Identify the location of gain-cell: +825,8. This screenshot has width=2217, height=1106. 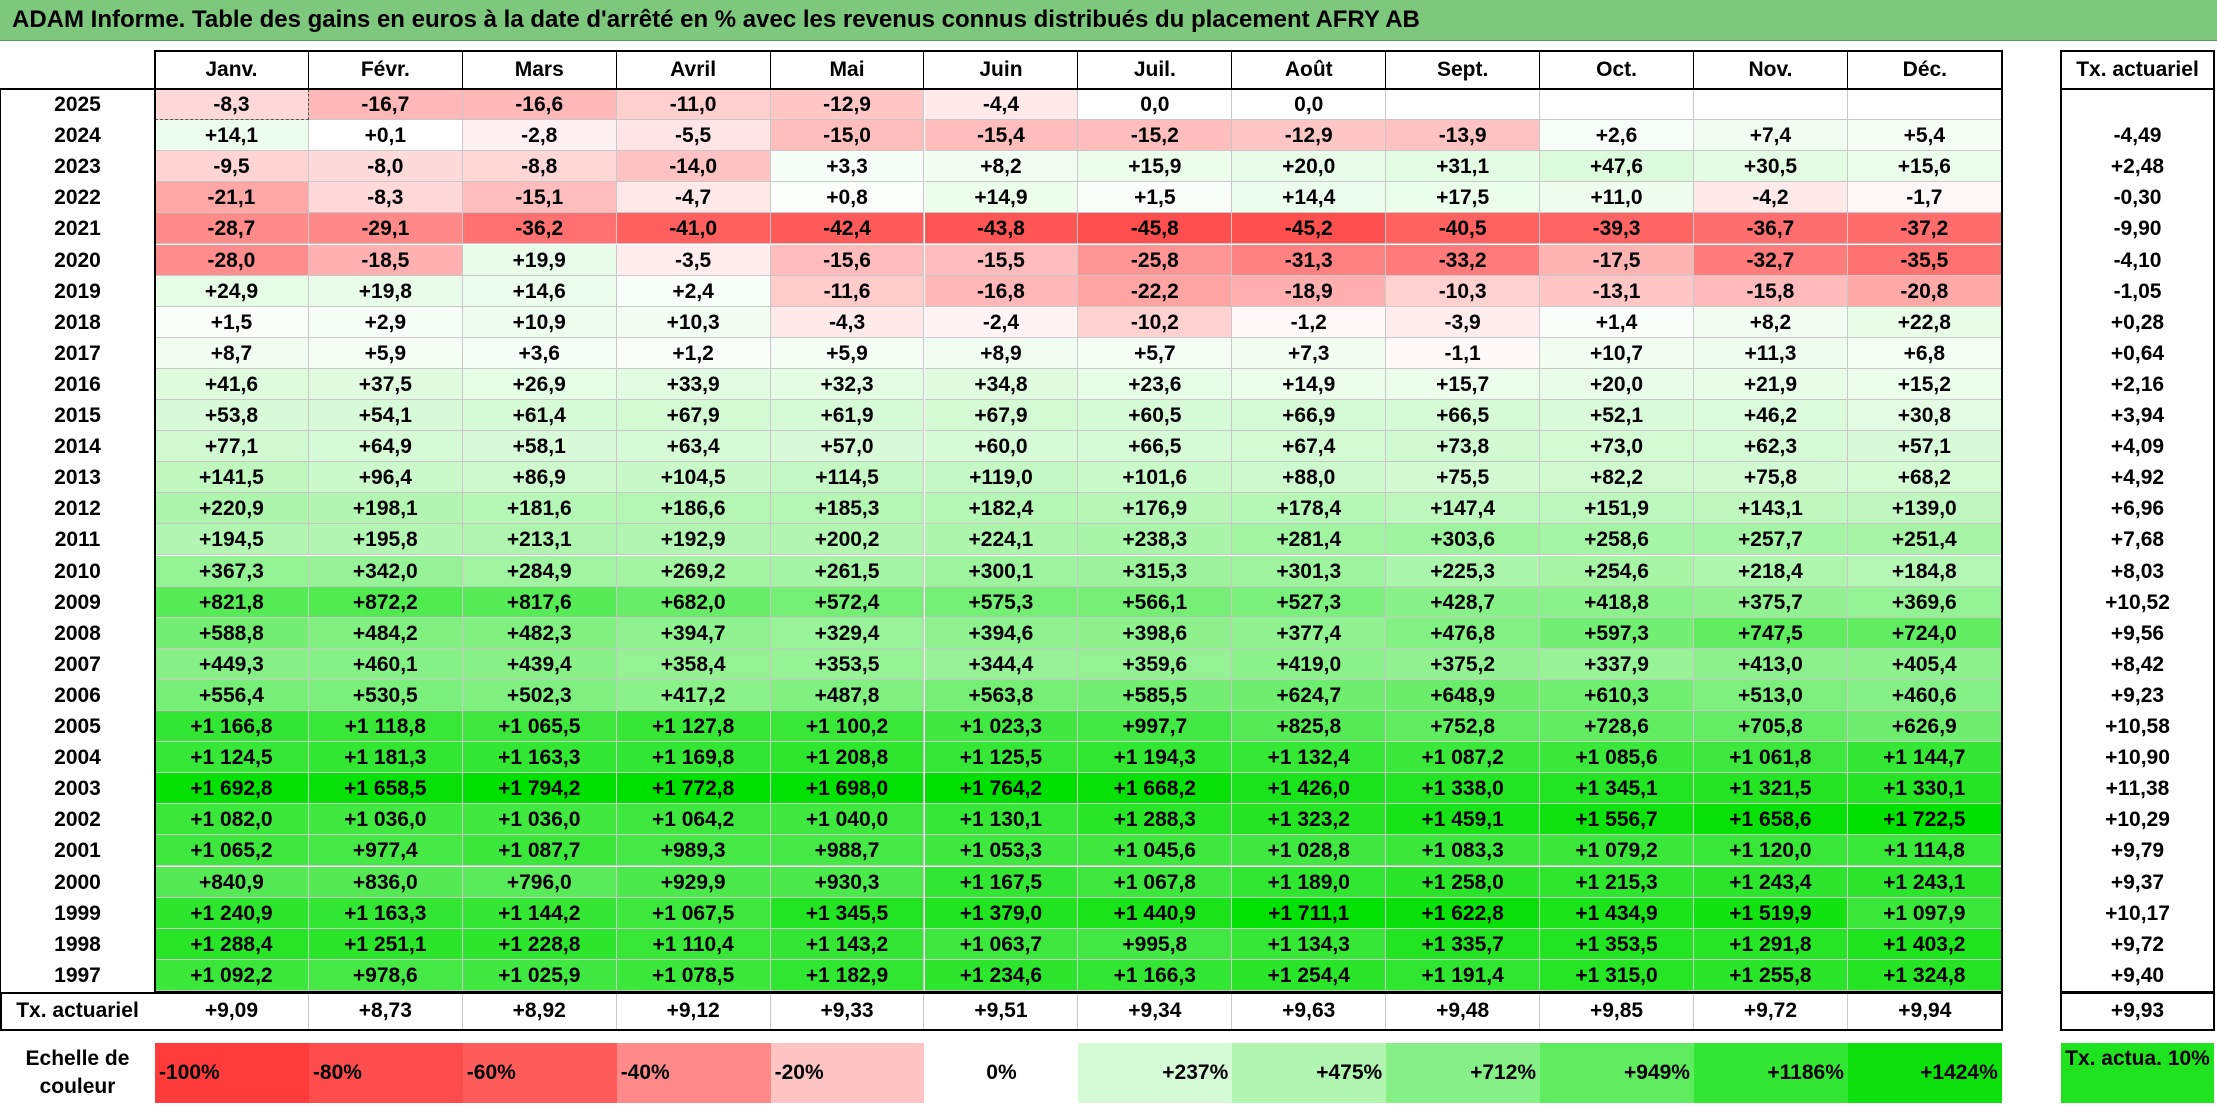
(1309, 727).